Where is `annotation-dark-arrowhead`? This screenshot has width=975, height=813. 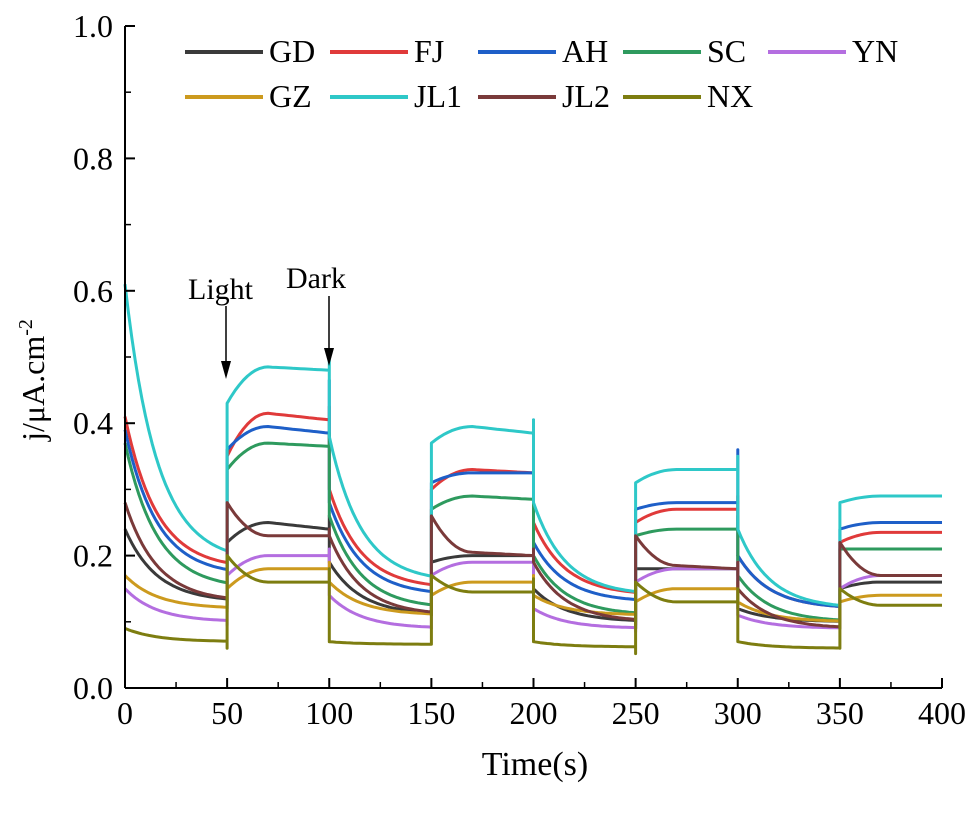
annotation-dark-arrowhead is located at coordinates (329, 357).